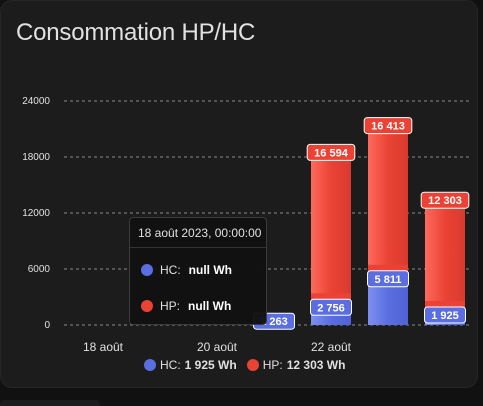 The height and width of the screenshot is (406, 483). What do you see at coordinates (274, 322) in the screenshot?
I see `data-label-hc: 1 263` at bounding box center [274, 322].